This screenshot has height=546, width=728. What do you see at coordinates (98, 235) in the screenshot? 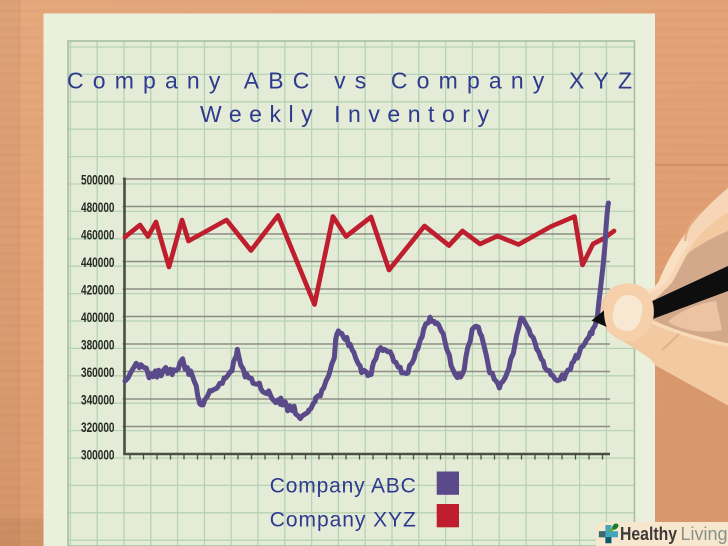
I see `svg-text: 460000` at bounding box center [98, 235].